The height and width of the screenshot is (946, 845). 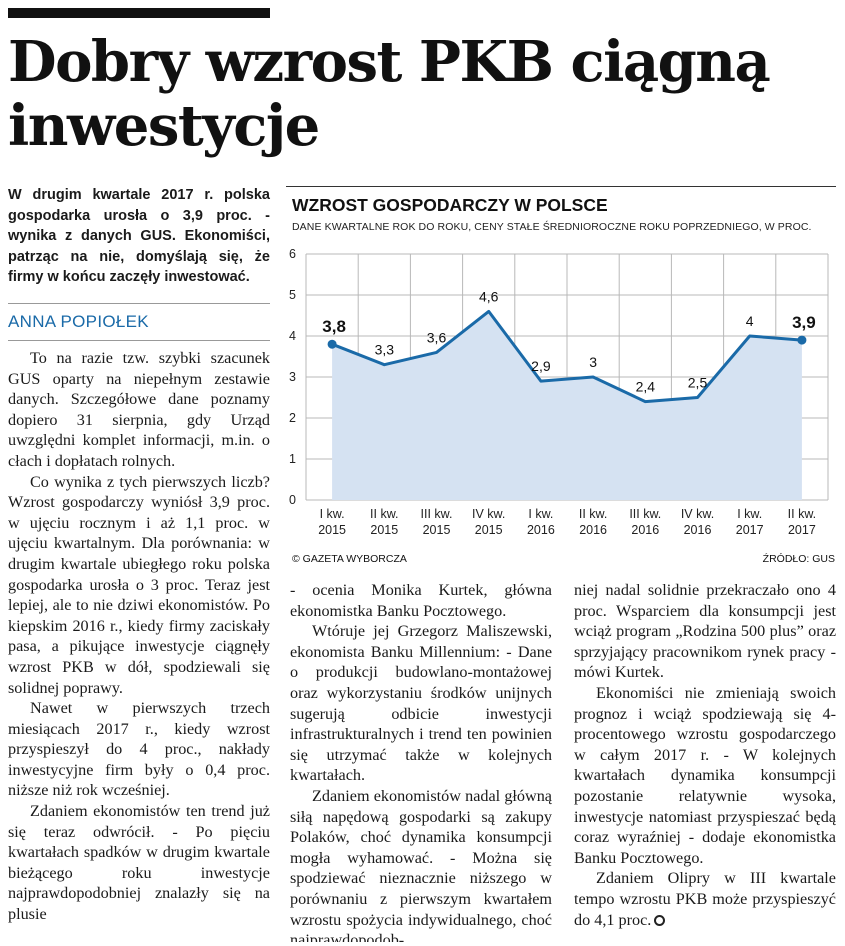 What do you see at coordinates (292, 459) in the screenshot?
I see `y-tick-label: 1` at bounding box center [292, 459].